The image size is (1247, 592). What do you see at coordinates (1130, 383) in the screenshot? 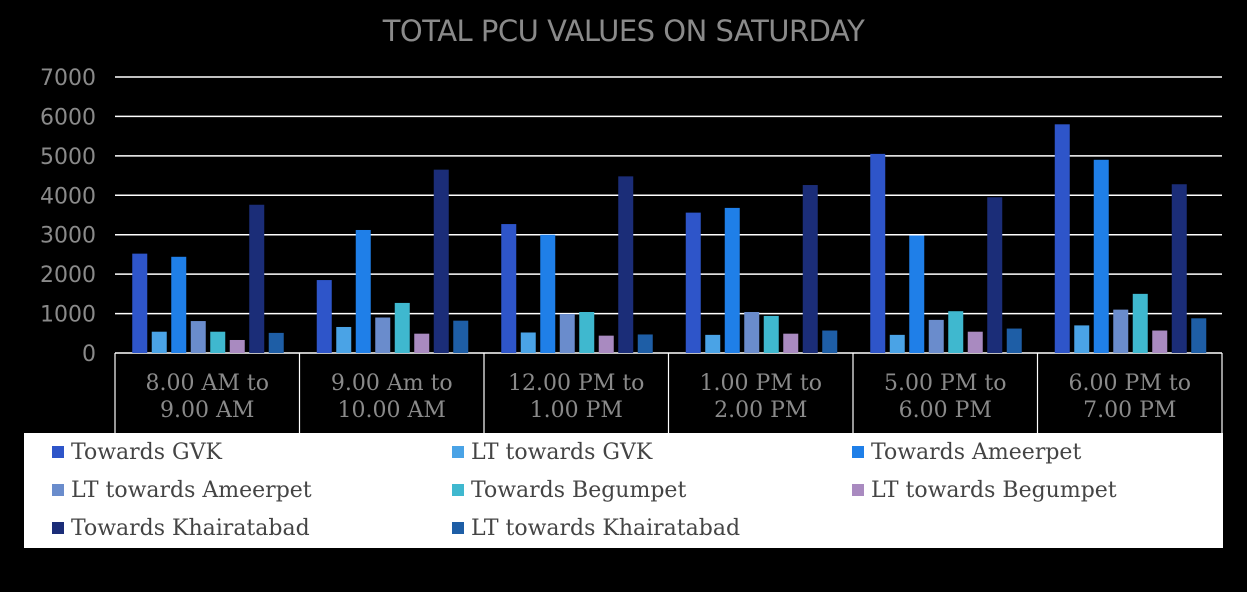
I see `x-tick-label: 6.00 PM to` at bounding box center [1130, 383].